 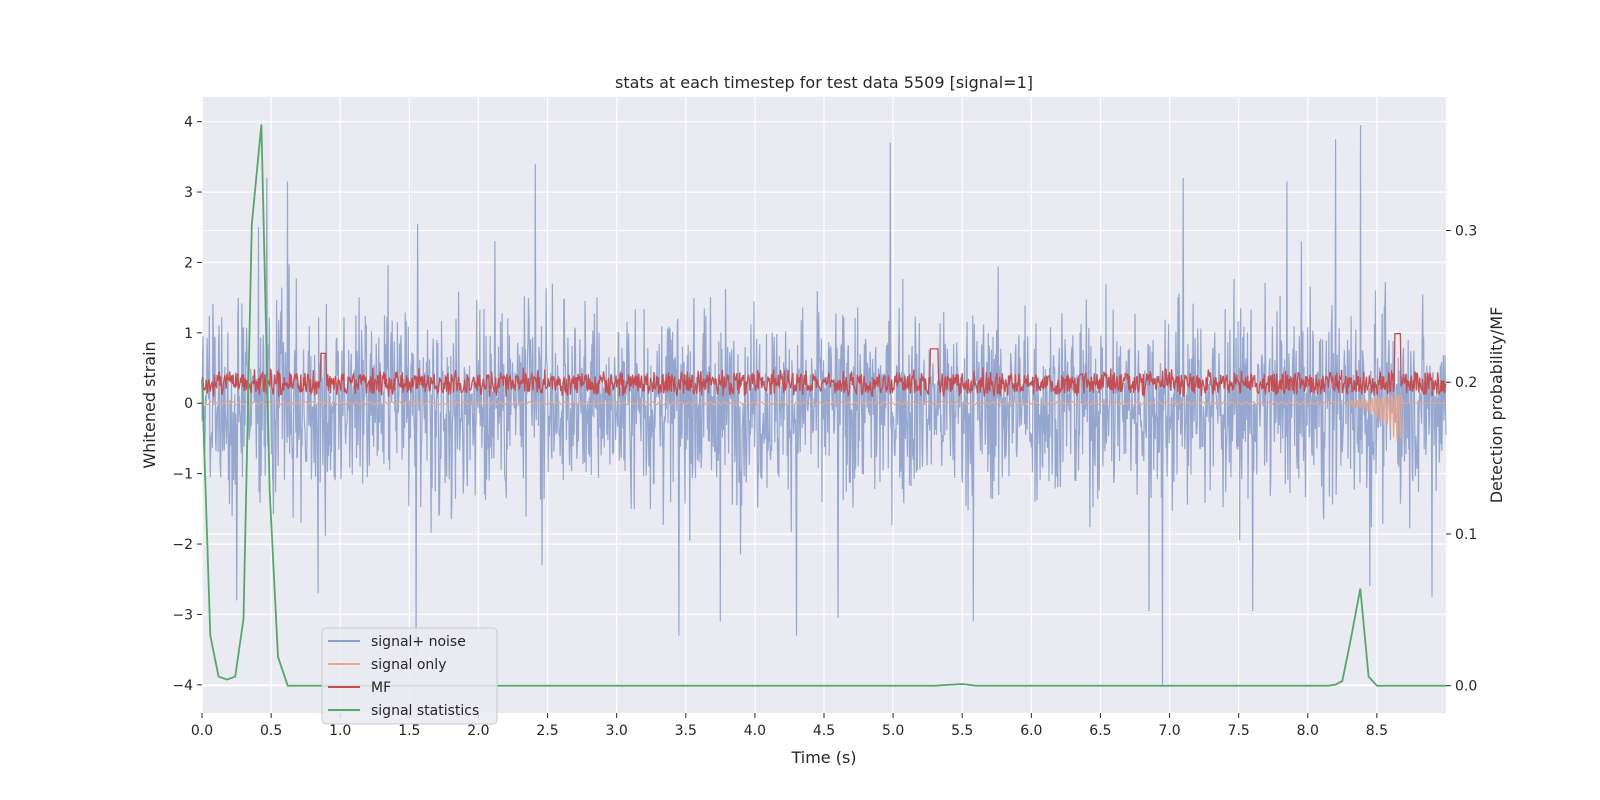 I want to click on x-tick-label: 2.0, so click(x=478, y=731).